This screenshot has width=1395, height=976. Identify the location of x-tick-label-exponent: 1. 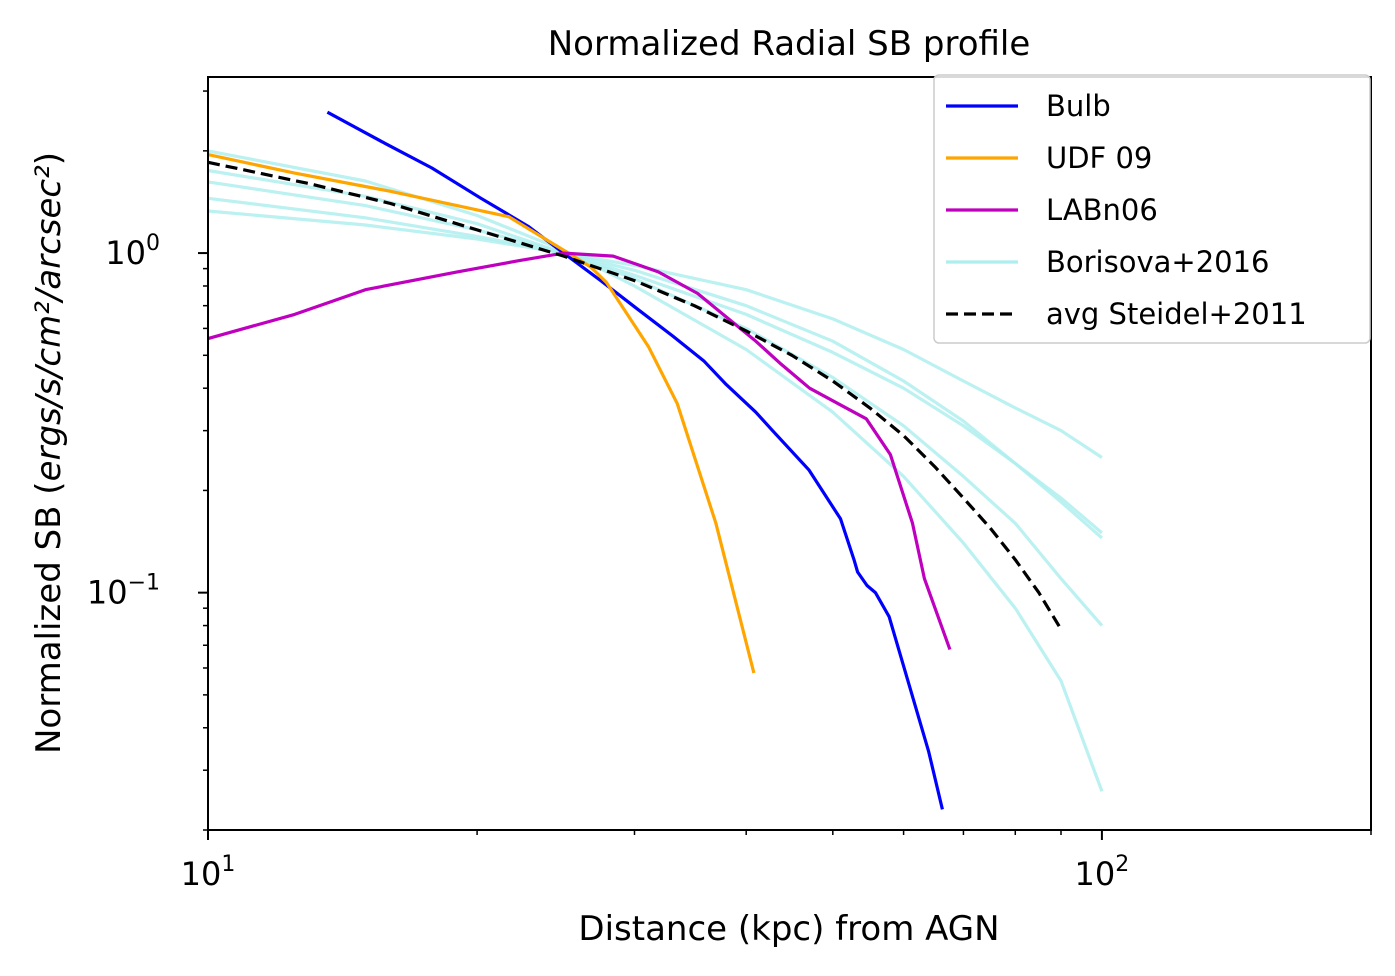
(228, 864).